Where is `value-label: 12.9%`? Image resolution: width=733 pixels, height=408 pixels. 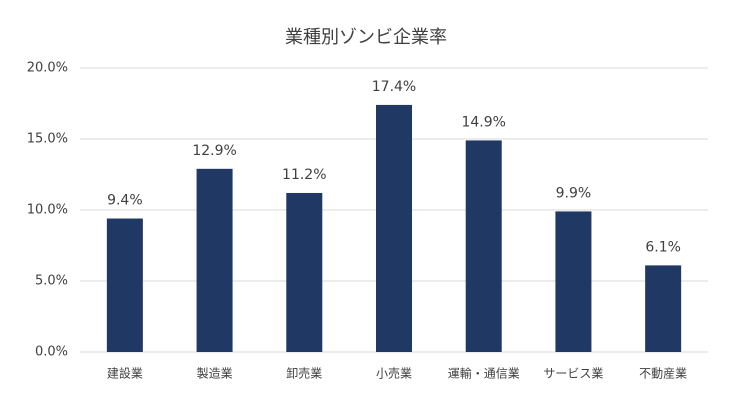
value-label: 12.9% is located at coordinates (214, 151).